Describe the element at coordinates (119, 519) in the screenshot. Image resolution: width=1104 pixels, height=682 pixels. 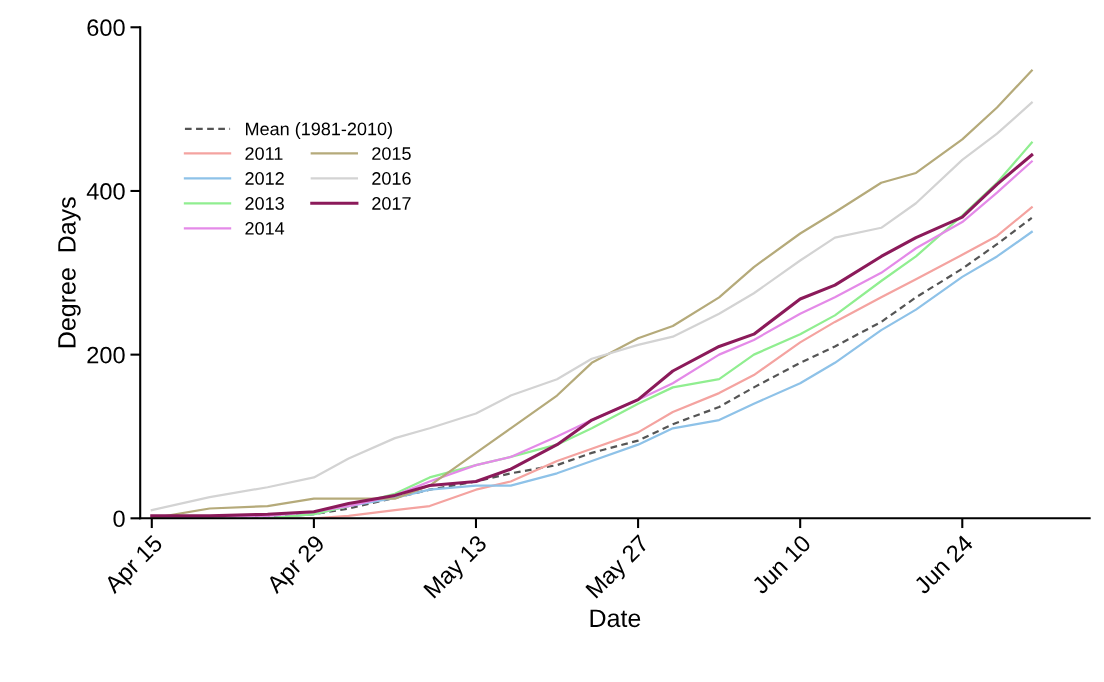
I see `y-tick-label: 0` at that location.